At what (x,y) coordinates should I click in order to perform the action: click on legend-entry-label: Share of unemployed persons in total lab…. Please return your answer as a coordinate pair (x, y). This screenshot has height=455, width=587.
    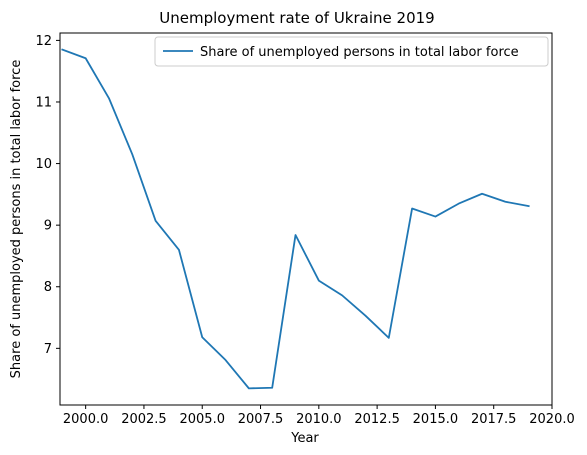
    Looking at the image, I should click on (359, 52).